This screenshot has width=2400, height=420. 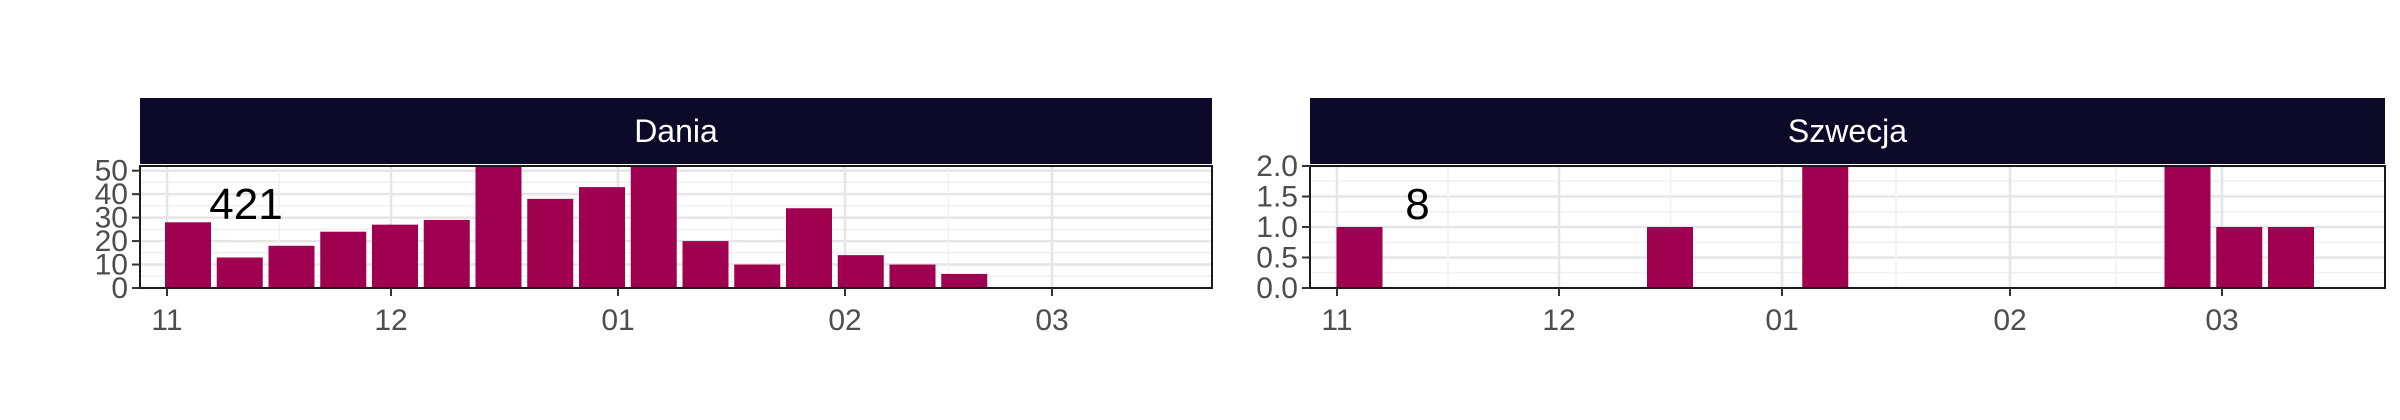 I want to click on y-tick-label: 1.5, so click(x=1277, y=197).